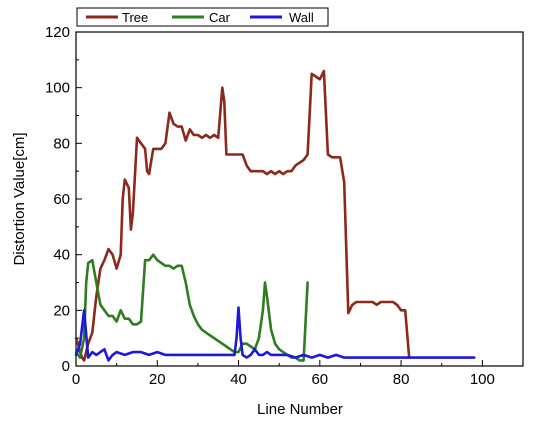  I want to click on series-line-car, so click(191, 307).